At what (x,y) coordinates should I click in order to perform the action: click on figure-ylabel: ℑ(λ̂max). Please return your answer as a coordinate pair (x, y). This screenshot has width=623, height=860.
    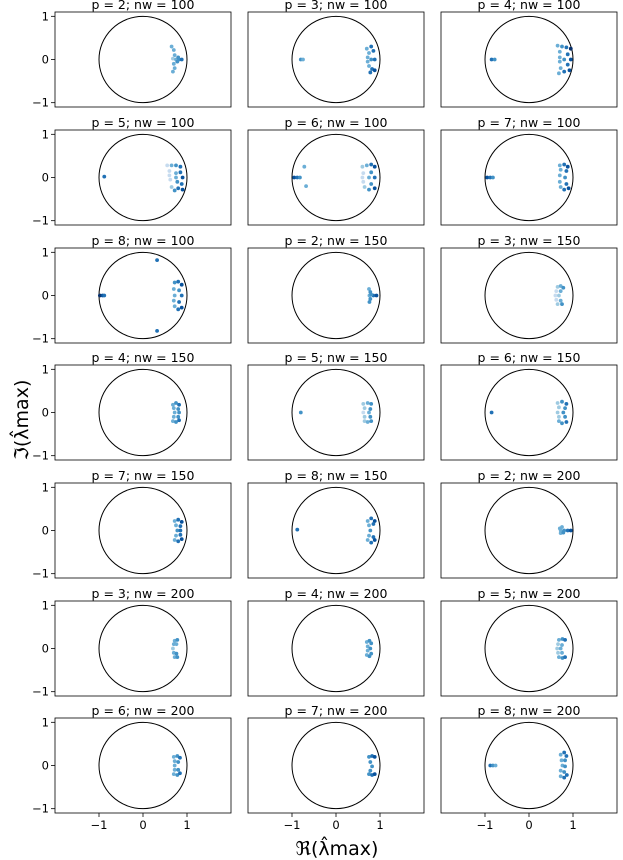
    Looking at the image, I should click on (21, 420).